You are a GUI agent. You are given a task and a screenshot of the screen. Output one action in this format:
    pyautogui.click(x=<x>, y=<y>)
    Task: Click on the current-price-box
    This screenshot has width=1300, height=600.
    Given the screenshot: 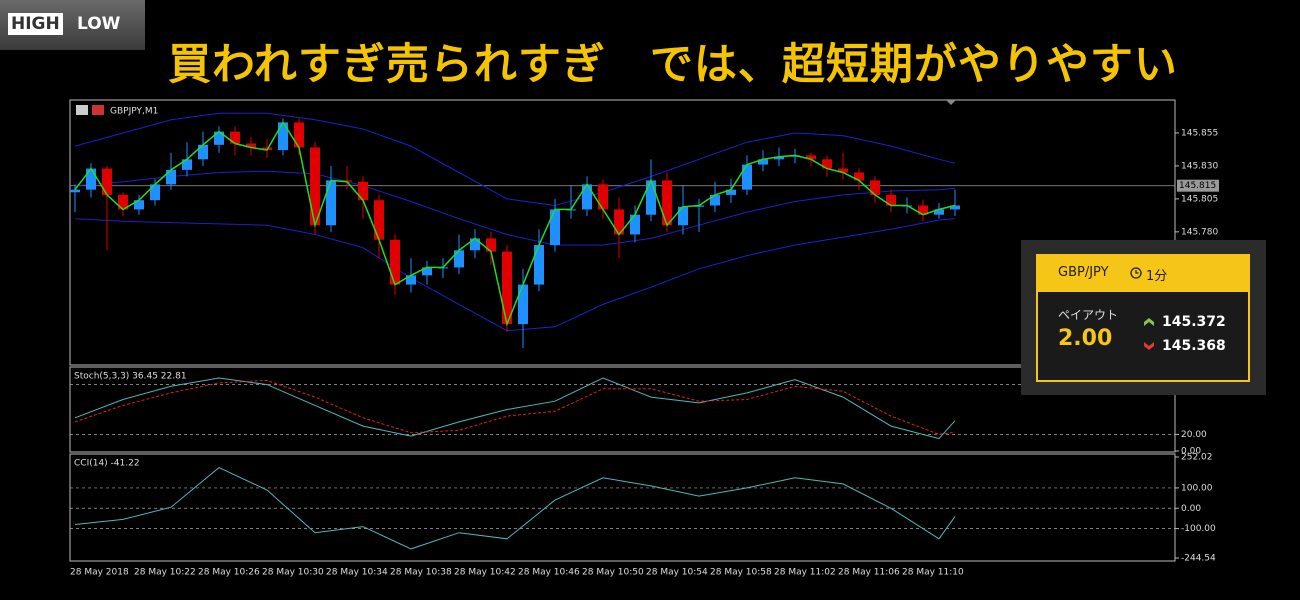 What is the action you would take?
    pyautogui.click(x=1198, y=185)
    